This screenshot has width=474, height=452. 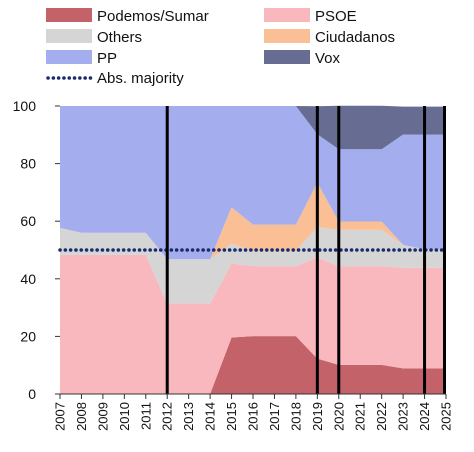 What do you see at coordinates (94, 37) in the screenshot?
I see `legend-item-others: Others` at bounding box center [94, 37].